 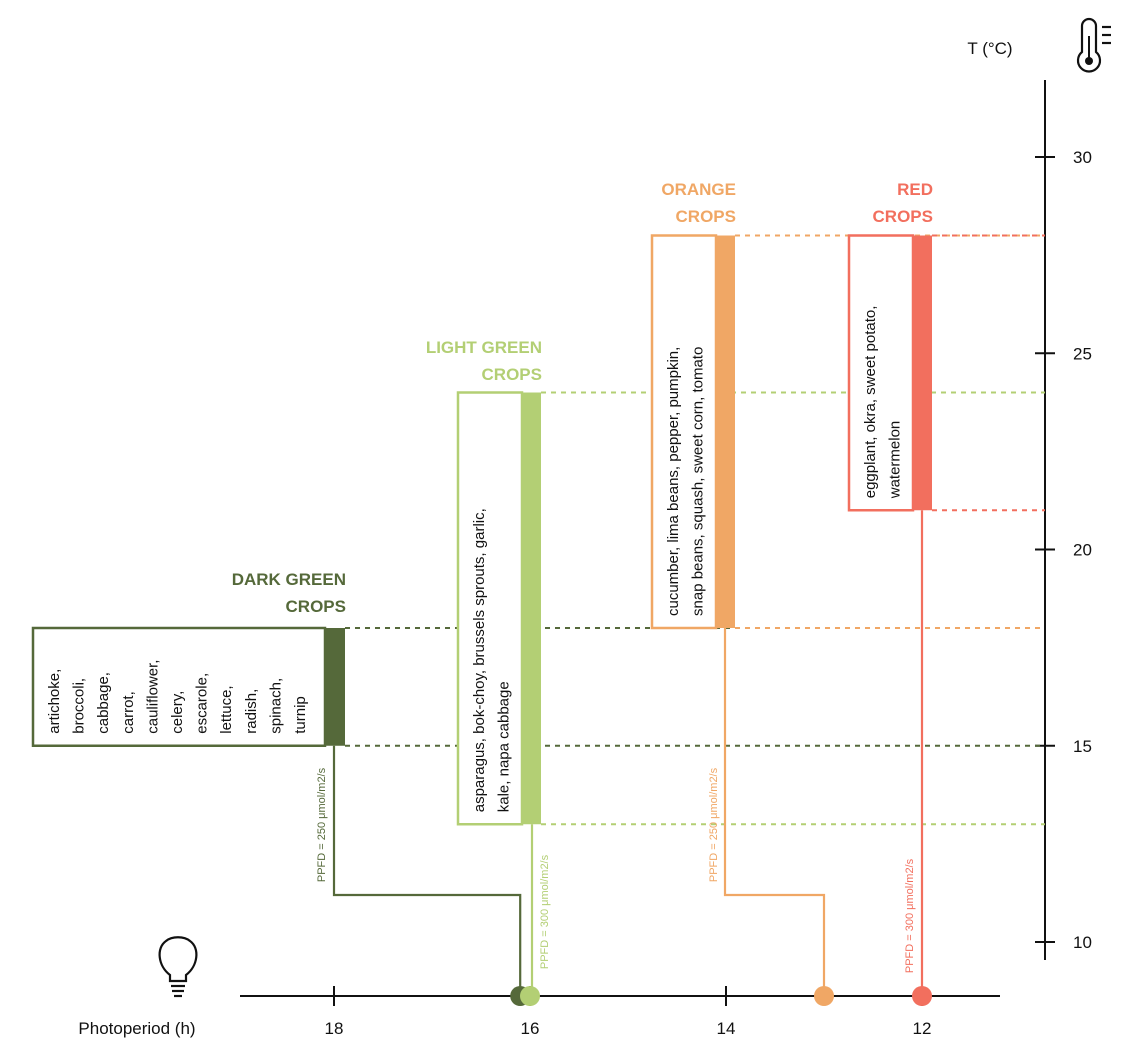 What do you see at coordinates (251, 711) in the screenshot?
I see `crop-list-line: radish,` at bounding box center [251, 711].